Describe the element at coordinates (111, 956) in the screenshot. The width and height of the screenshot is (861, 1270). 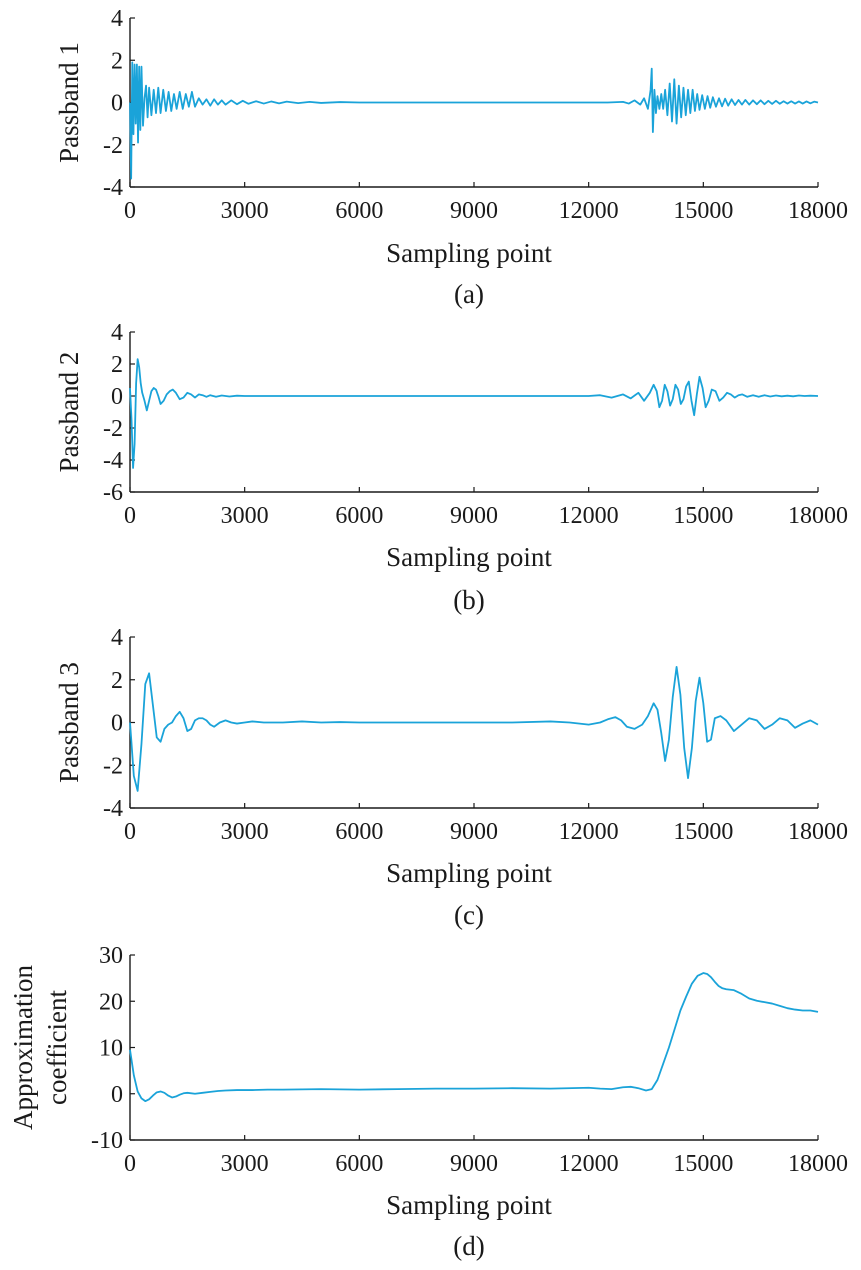
I see `y-tick-label: 30` at that location.